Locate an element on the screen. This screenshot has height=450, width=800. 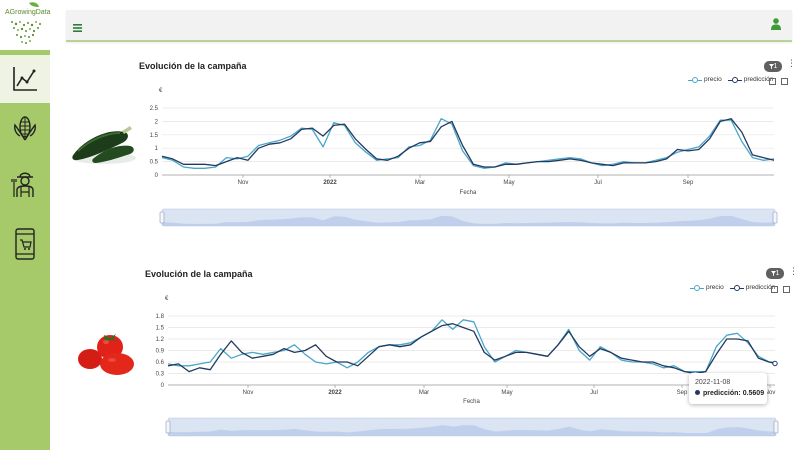
logo-leaf-icon is located at coordinates (26, 23).